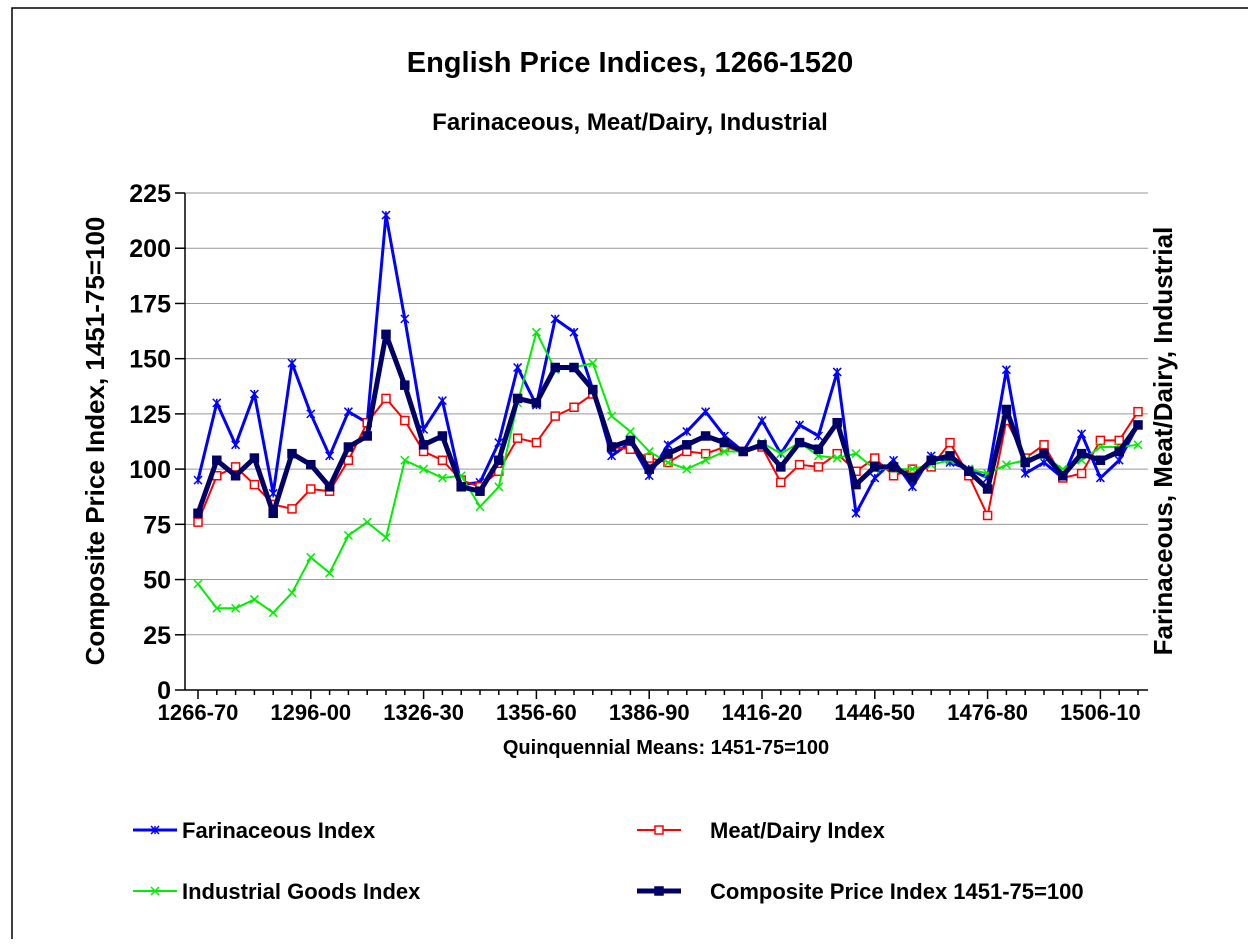 This screenshot has height=944, width=1248. Describe the element at coordinates (798, 830) in the screenshot. I see `legend-label: Meat/Dairy Index` at that location.